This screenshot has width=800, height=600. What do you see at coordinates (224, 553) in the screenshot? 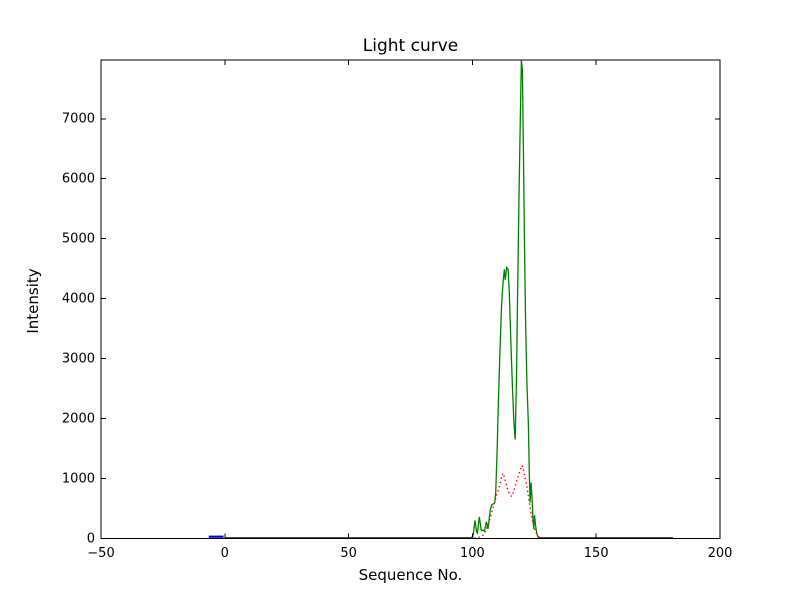
I see `x-tick-label: 0` at bounding box center [224, 553].